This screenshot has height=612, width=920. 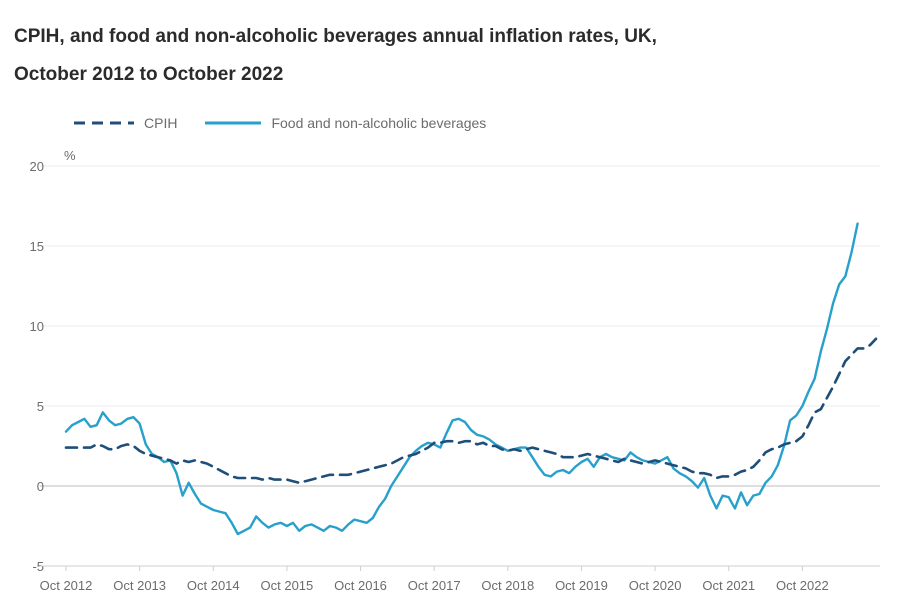 I want to click on y-tick-label: 5, so click(x=40, y=406).